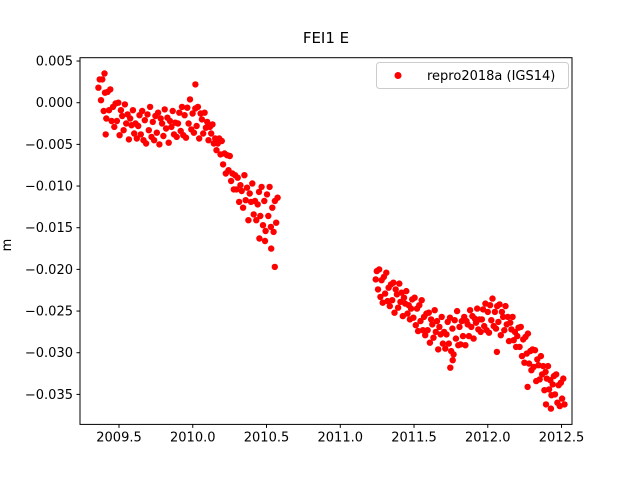 Image resolution: width=640 pixels, height=480 pixels. Describe the element at coordinates (49, 270) in the screenshot. I see `y-tick-label: −0.020` at that location.